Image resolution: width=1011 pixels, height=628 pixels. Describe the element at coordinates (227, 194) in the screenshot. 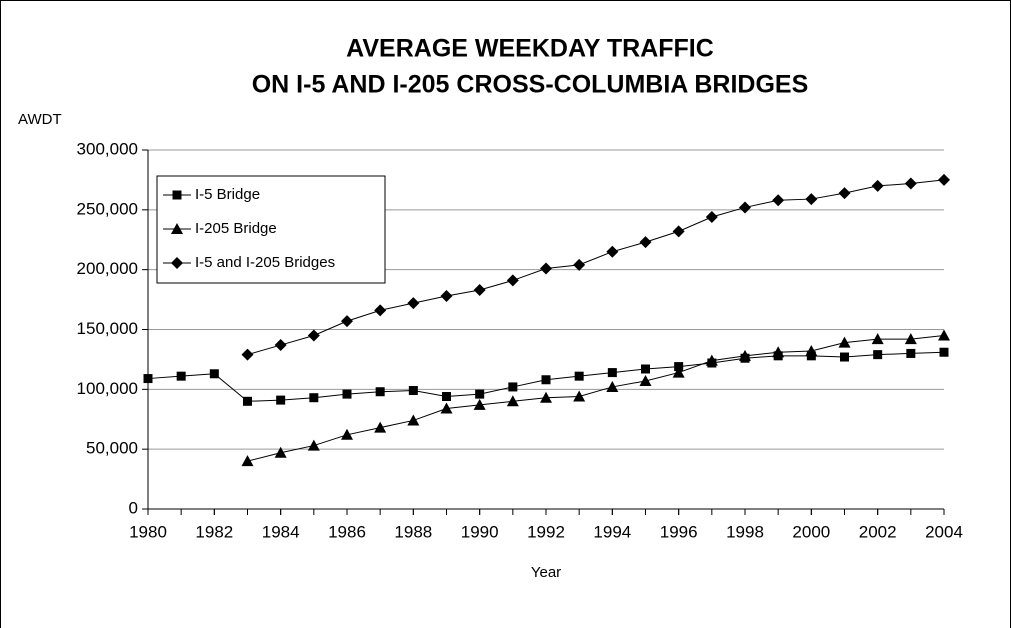

I see `legend-label: I-5 Bridge` at that location.